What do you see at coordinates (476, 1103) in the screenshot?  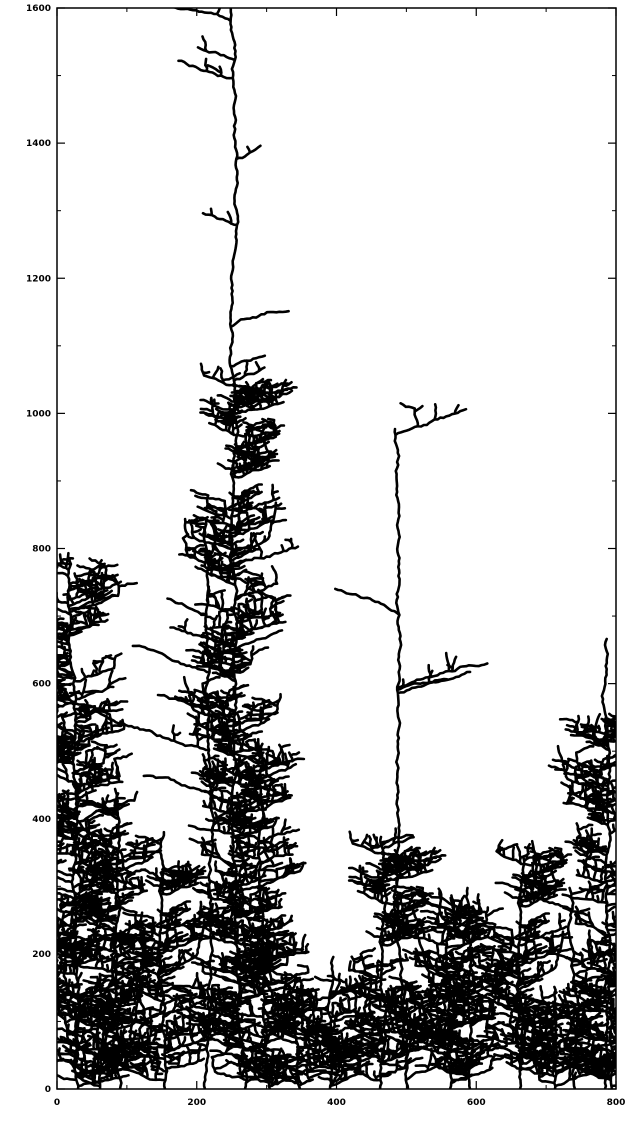 I see `x-tick-label: 600` at bounding box center [476, 1103].